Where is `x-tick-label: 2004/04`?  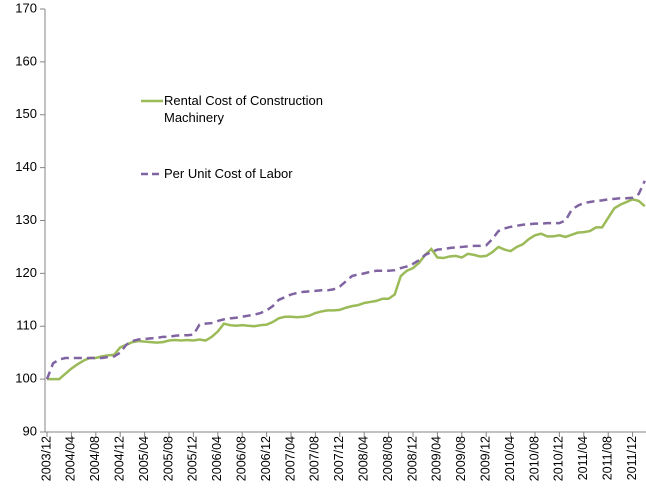
x-tick-label: 2004/04 is located at coordinates (71, 458).